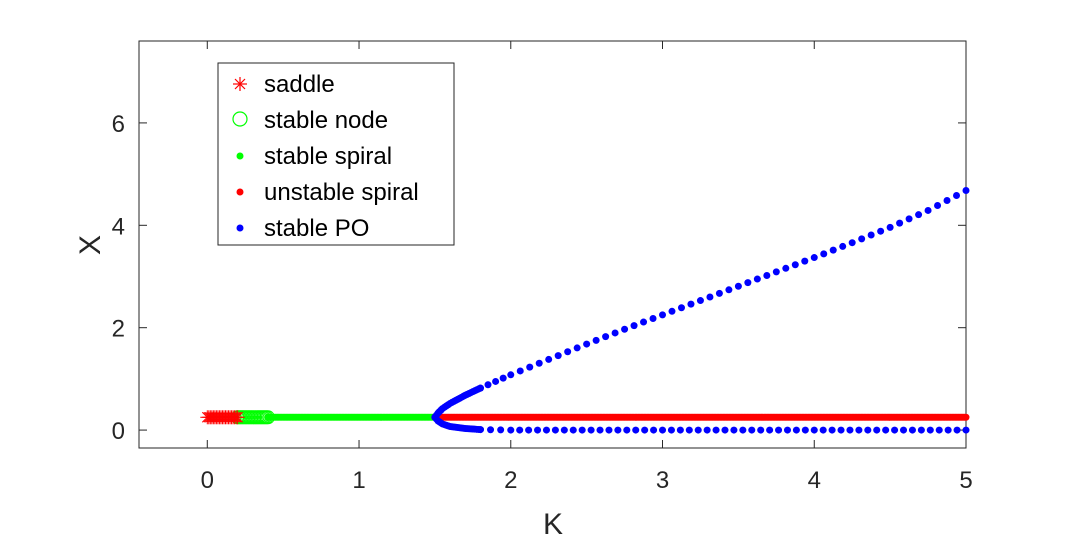  Describe the element at coordinates (118, 226) in the screenshot. I see `y-tick-label: 4` at that location.